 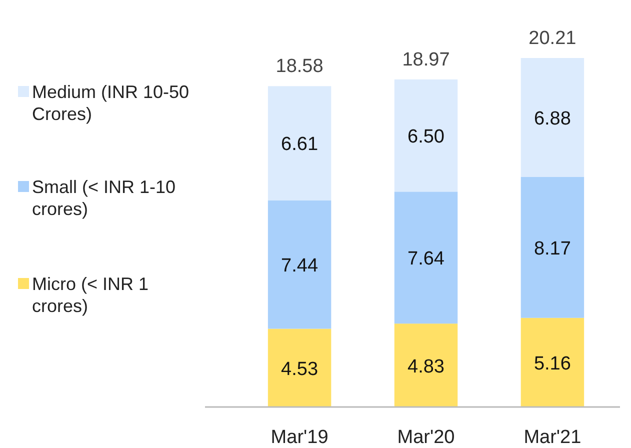 What do you see at coordinates (426, 59) in the screenshot?
I see `total-label: 18.97` at bounding box center [426, 59].